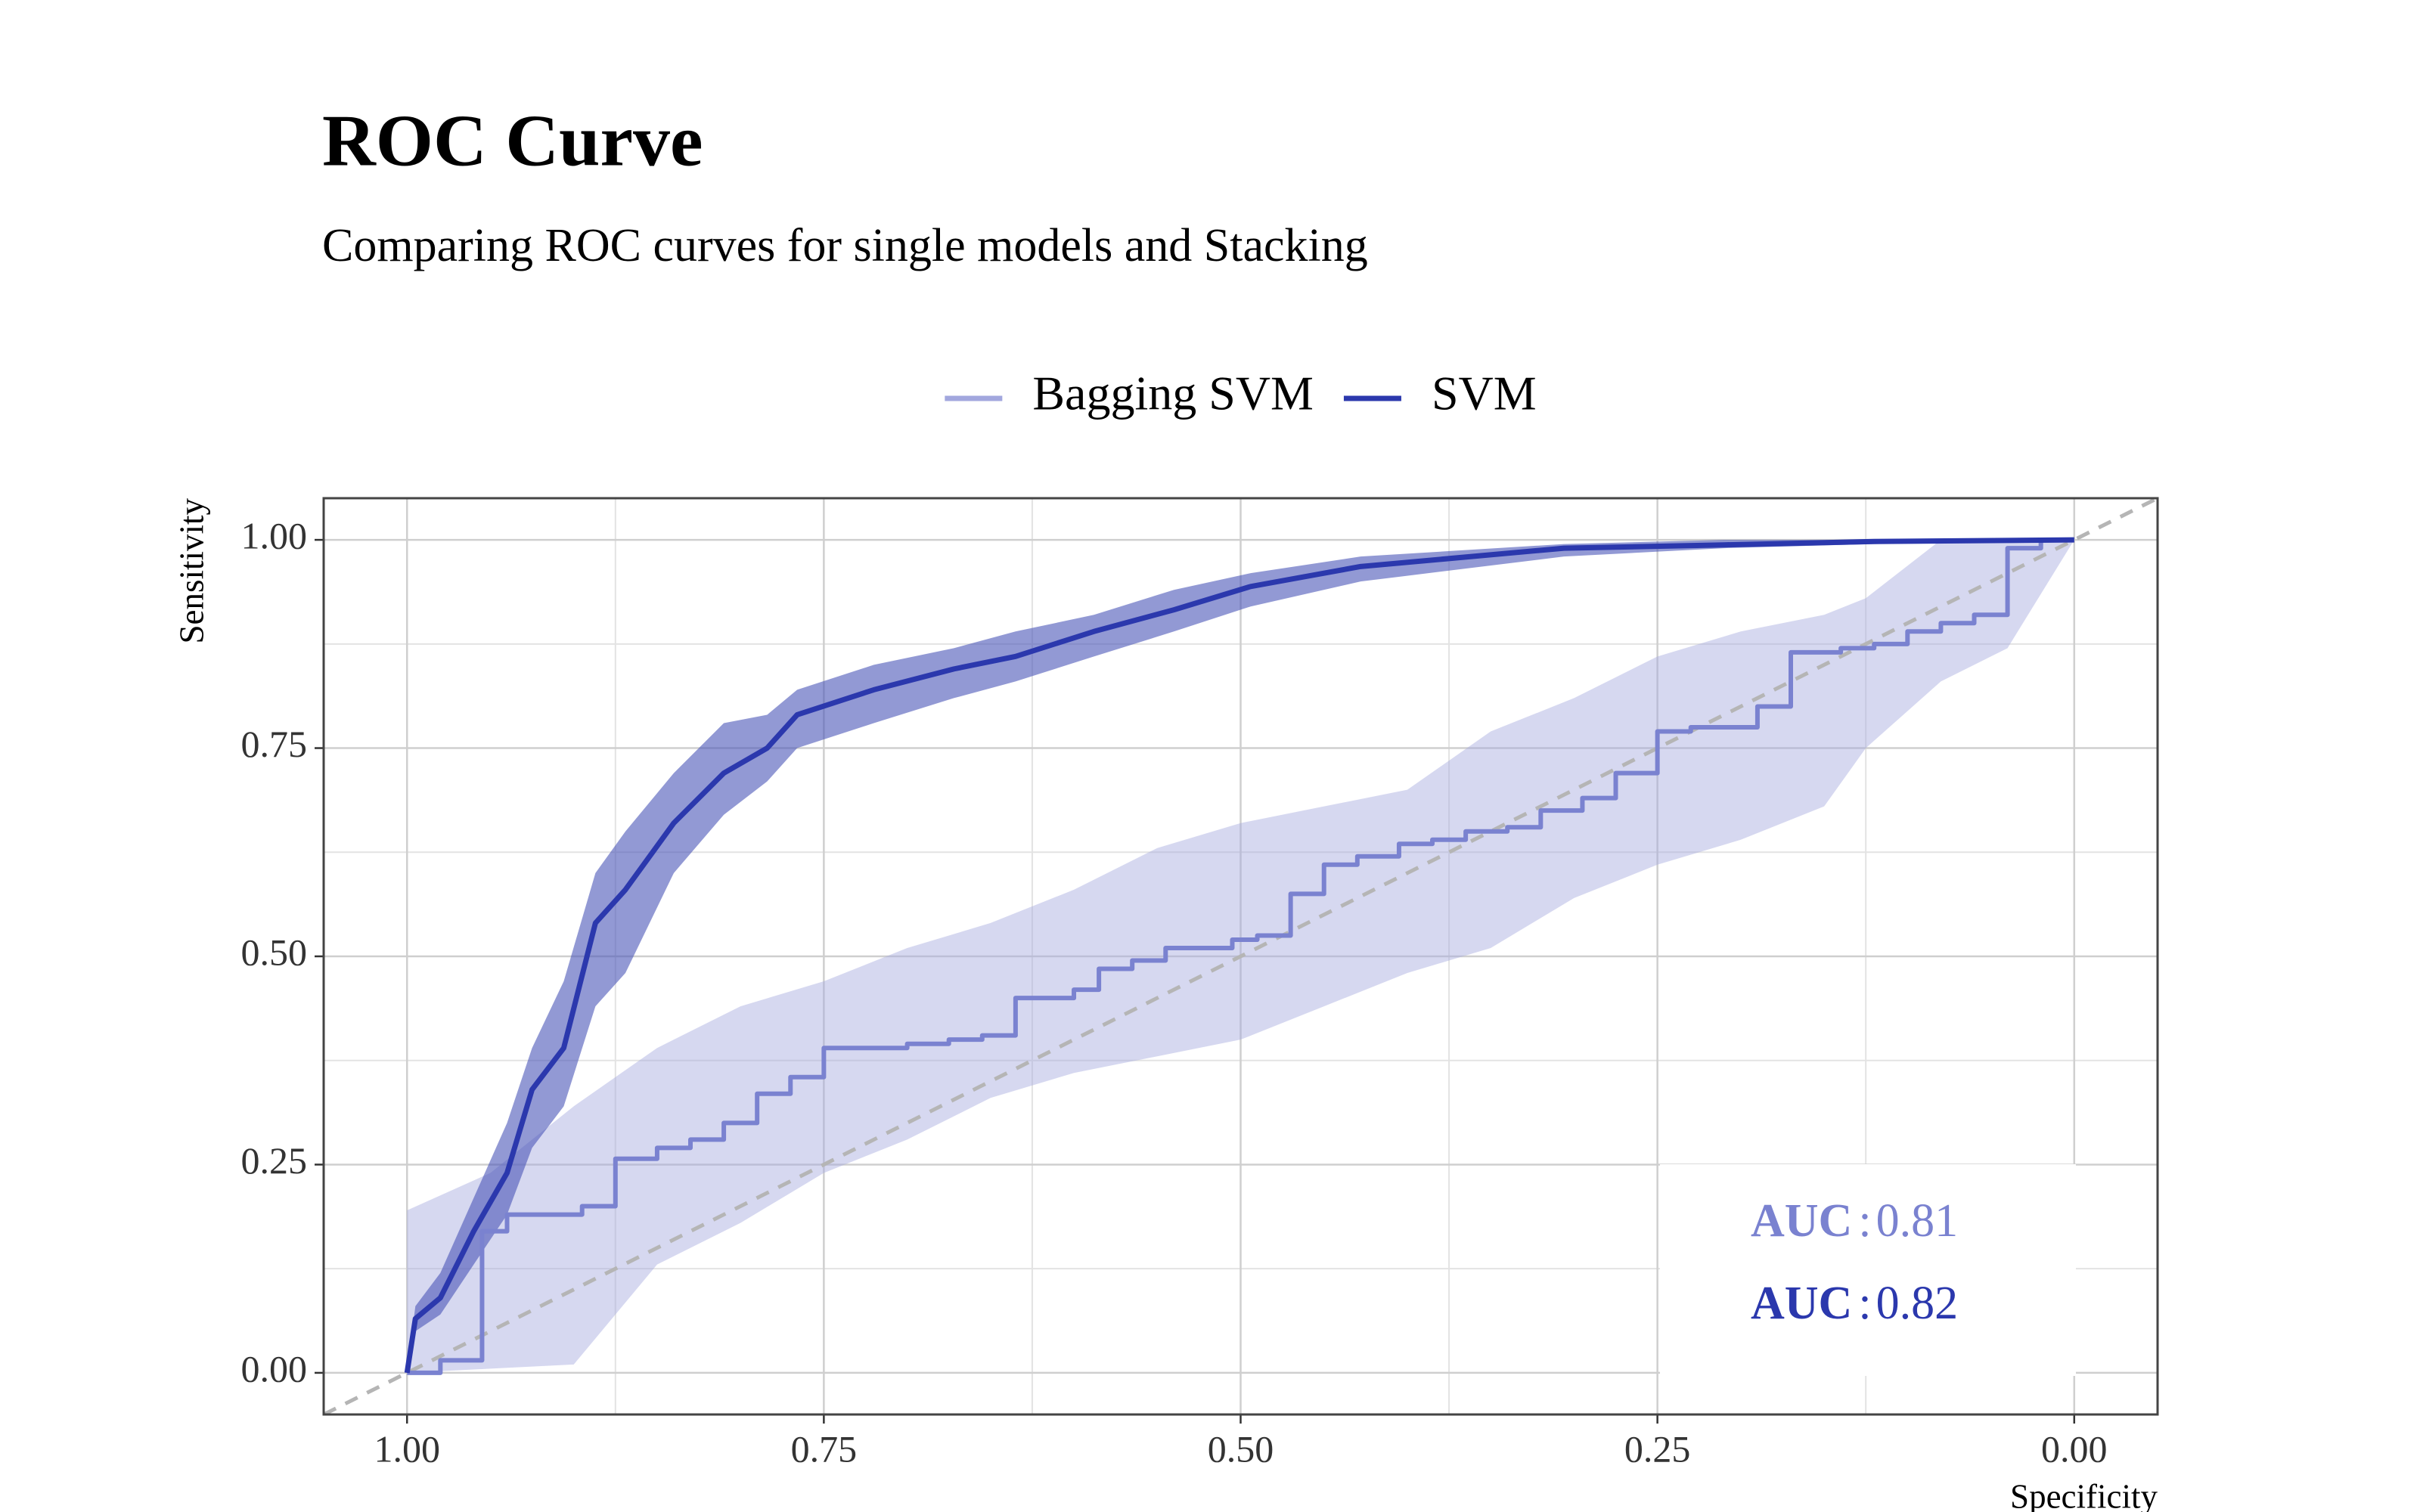  What do you see at coordinates (274, 952) in the screenshot?
I see `y-tick-label: 0.50` at bounding box center [274, 952].